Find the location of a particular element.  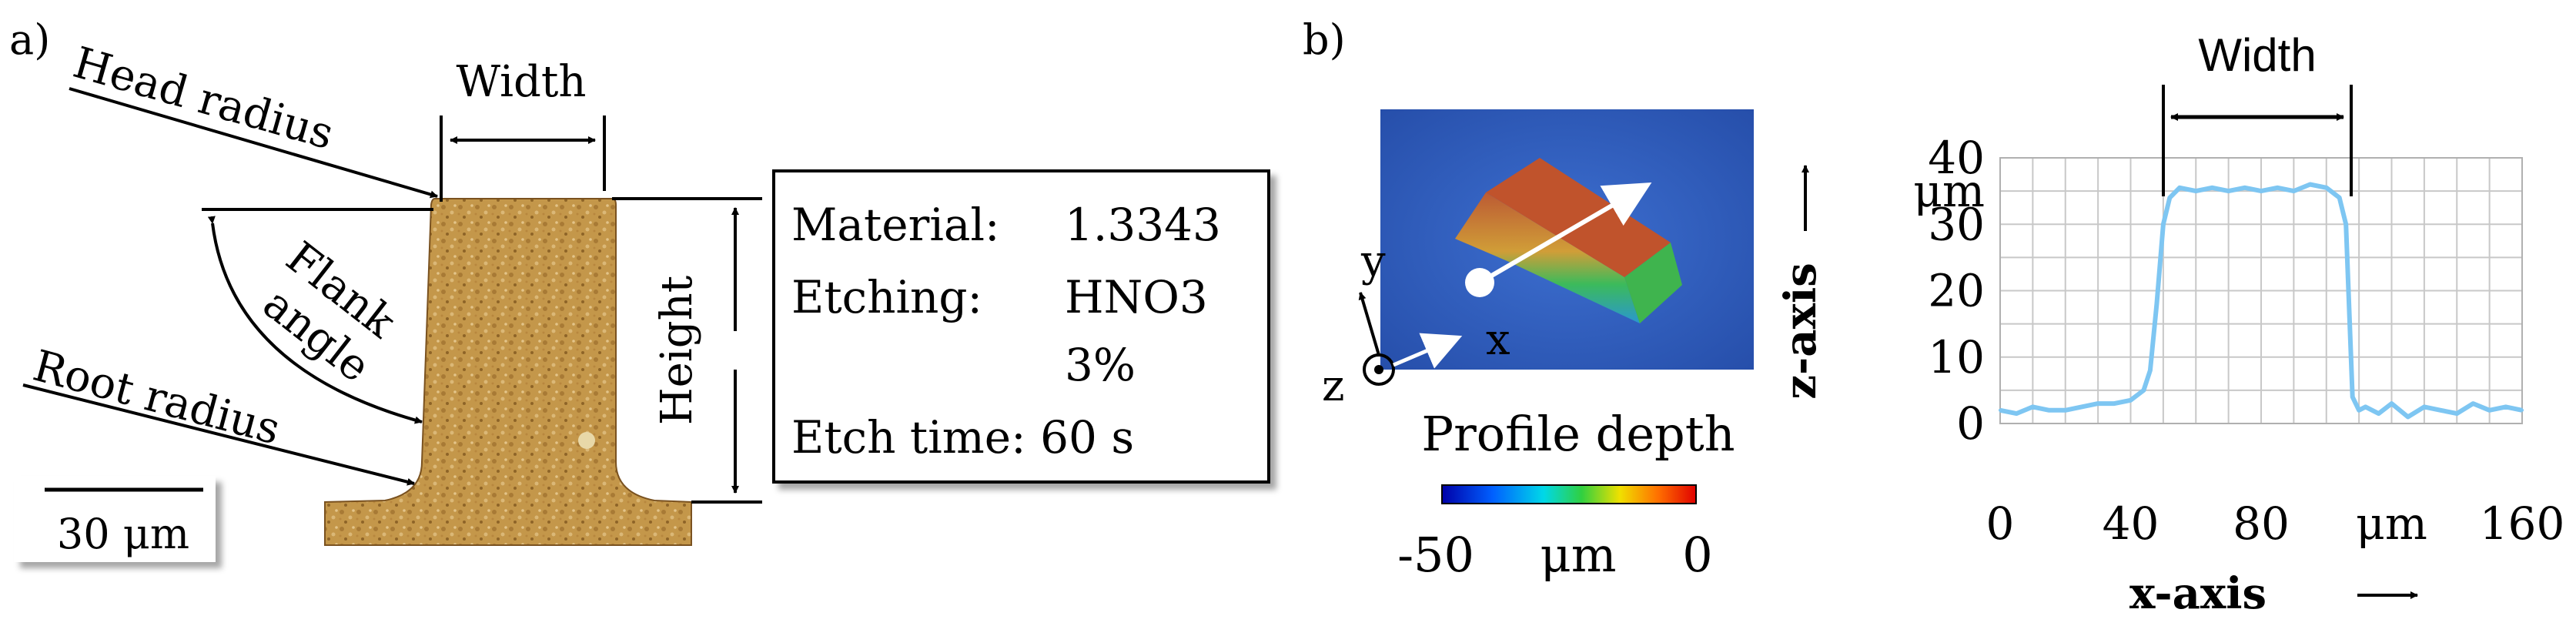

surface-ridge is located at coordinates (1568, 240).